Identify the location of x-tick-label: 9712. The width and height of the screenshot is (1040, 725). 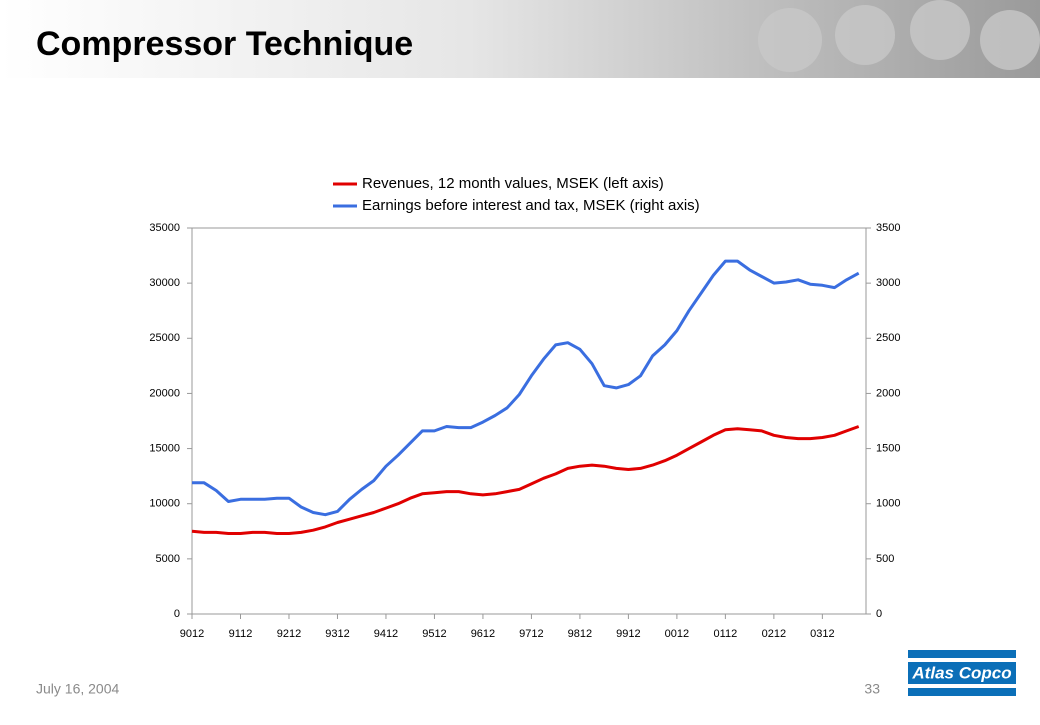
(531, 634).